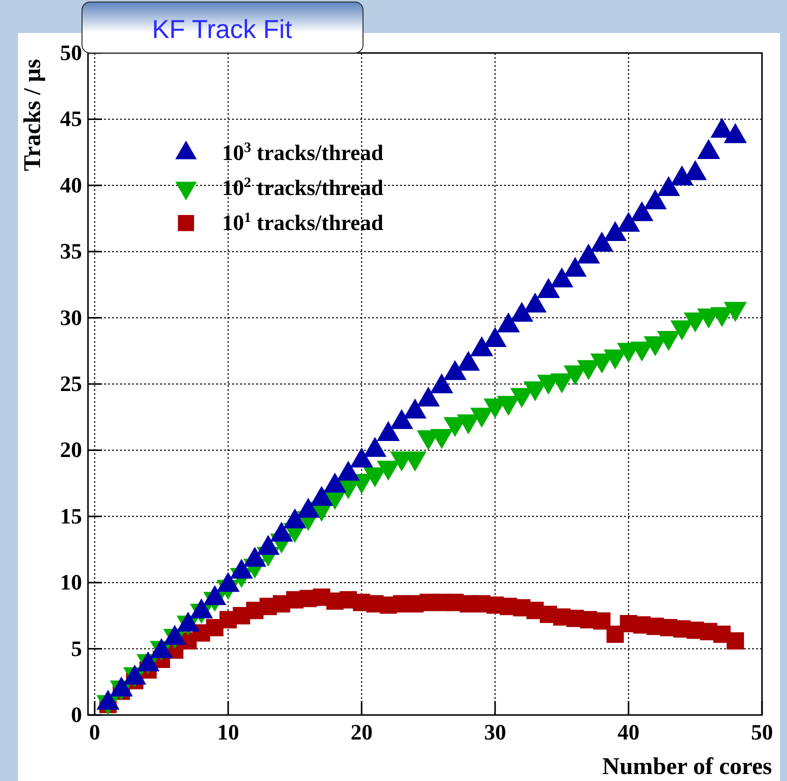 This screenshot has width=787, height=781. Describe the element at coordinates (71, 251) in the screenshot. I see `y-tick-label: 35` at that location.